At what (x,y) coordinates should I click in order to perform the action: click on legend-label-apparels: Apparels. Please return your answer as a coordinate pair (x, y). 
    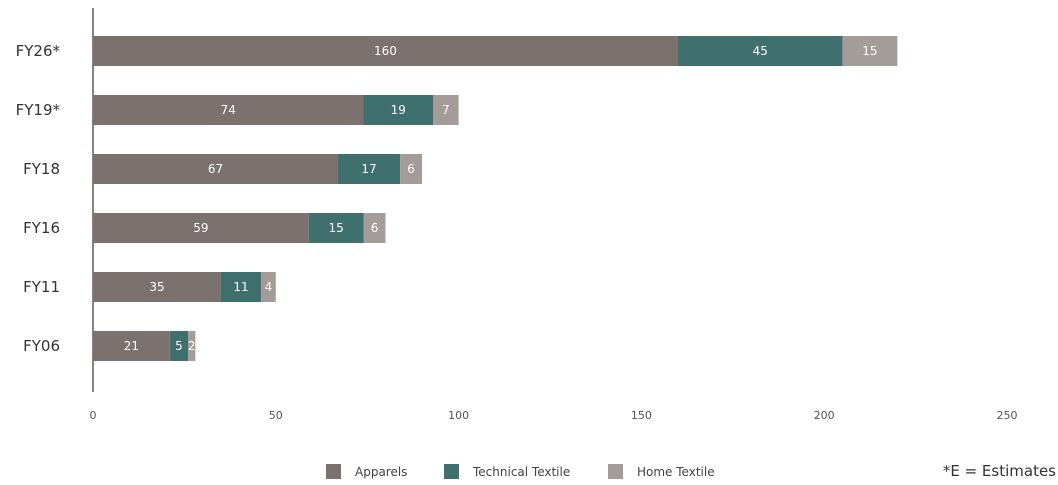
    Looking at the image, I should click on (381, 471).